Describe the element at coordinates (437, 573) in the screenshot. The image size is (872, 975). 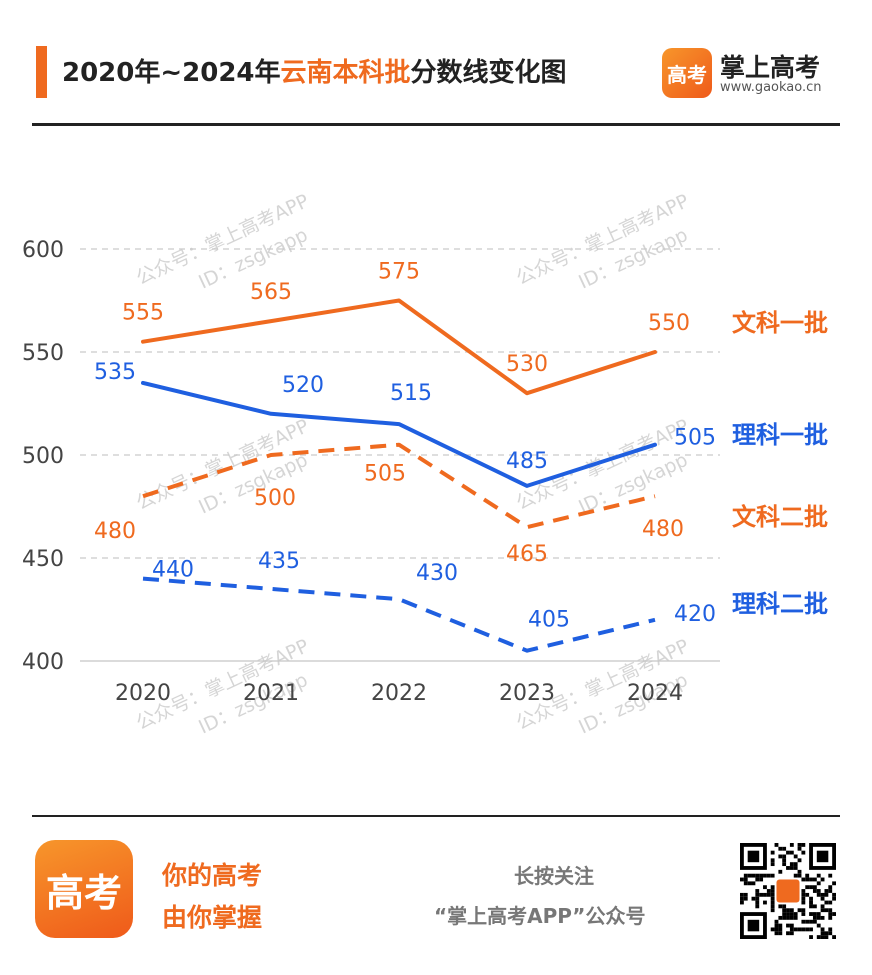
I see `data-label: 430` at that location.